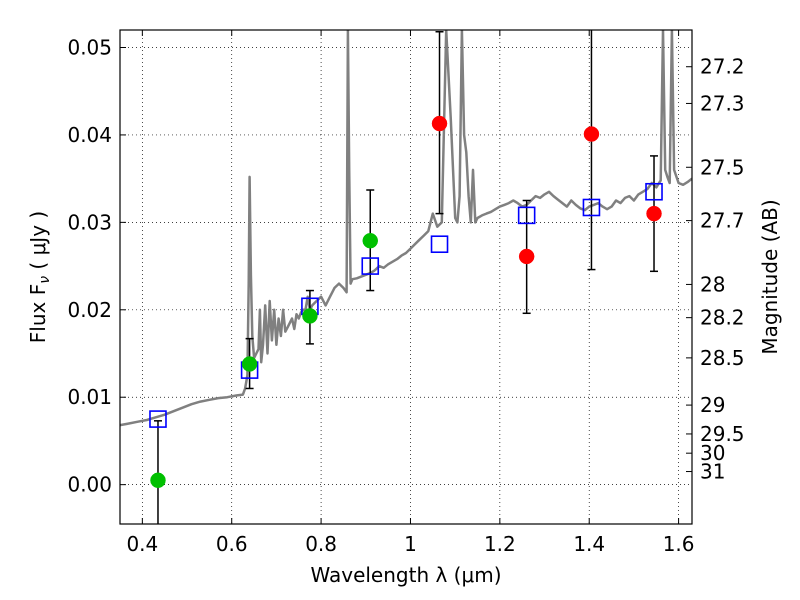  Describe the element at coordinates (770, 276) in the screenshot. I see `y2-axis-label: Magnitude (AB)` at that location.